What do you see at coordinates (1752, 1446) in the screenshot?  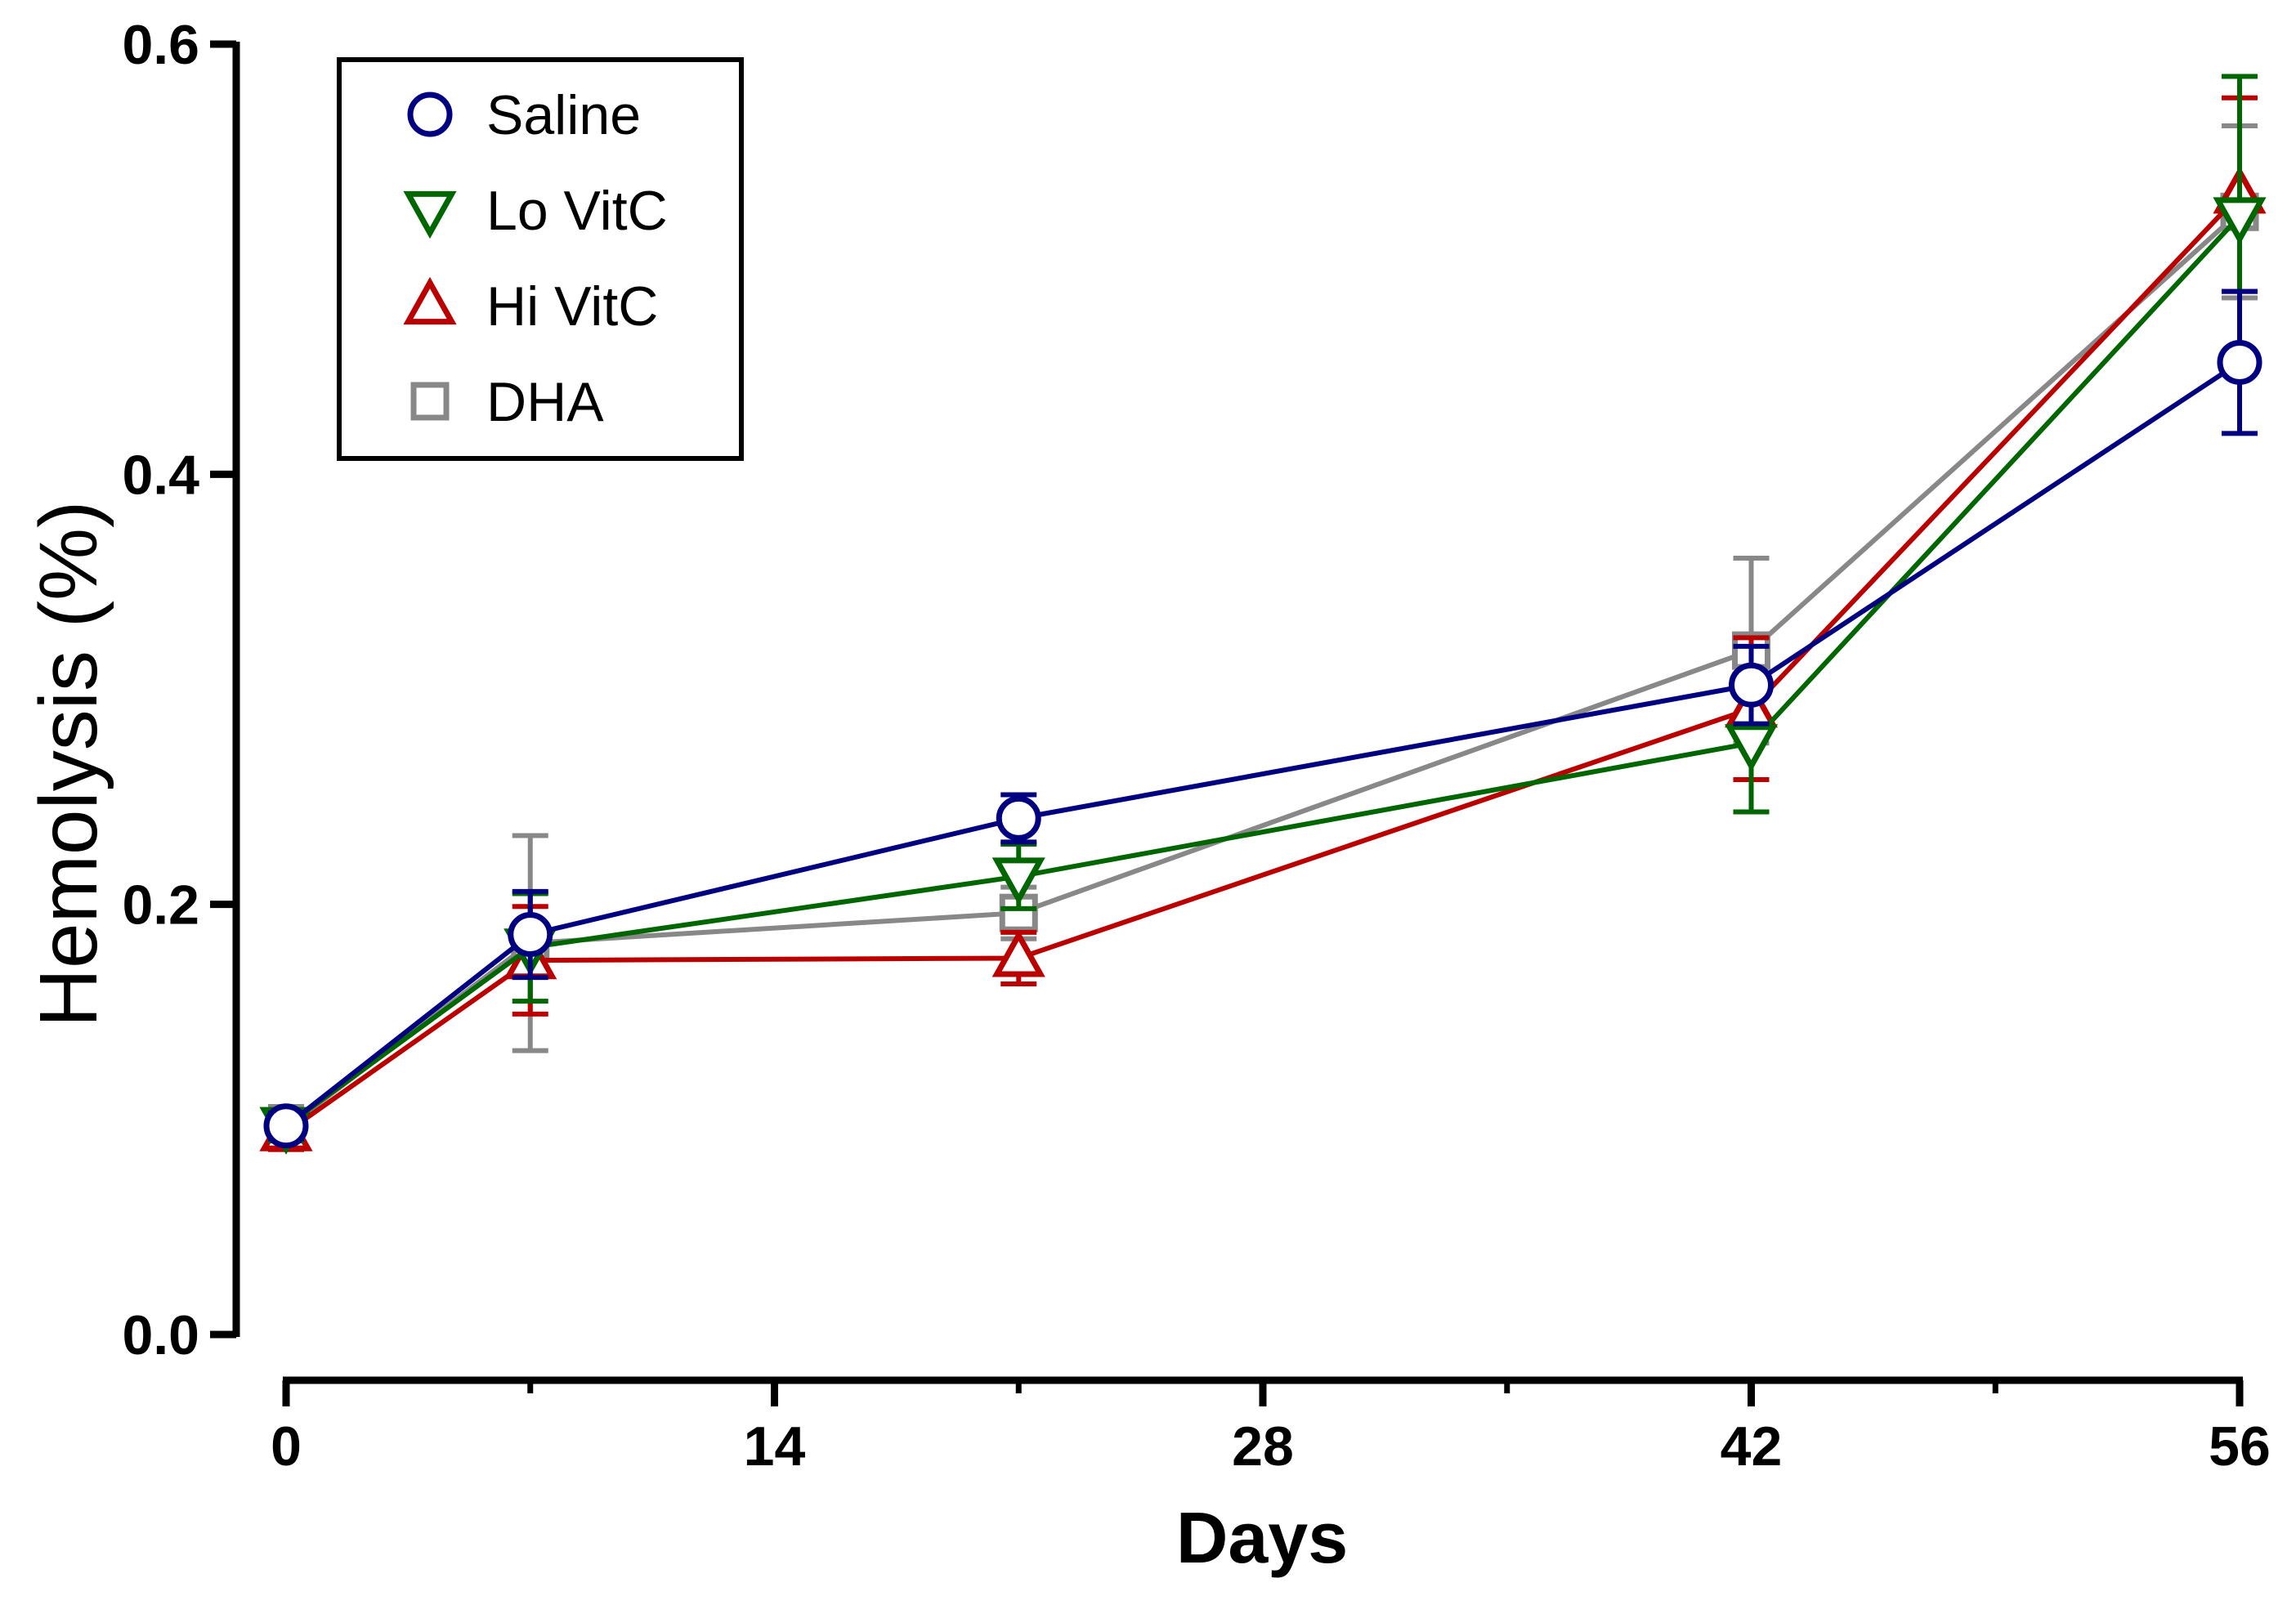 I see `x-tick-label: 42` at bounding box center [1752, 1446].